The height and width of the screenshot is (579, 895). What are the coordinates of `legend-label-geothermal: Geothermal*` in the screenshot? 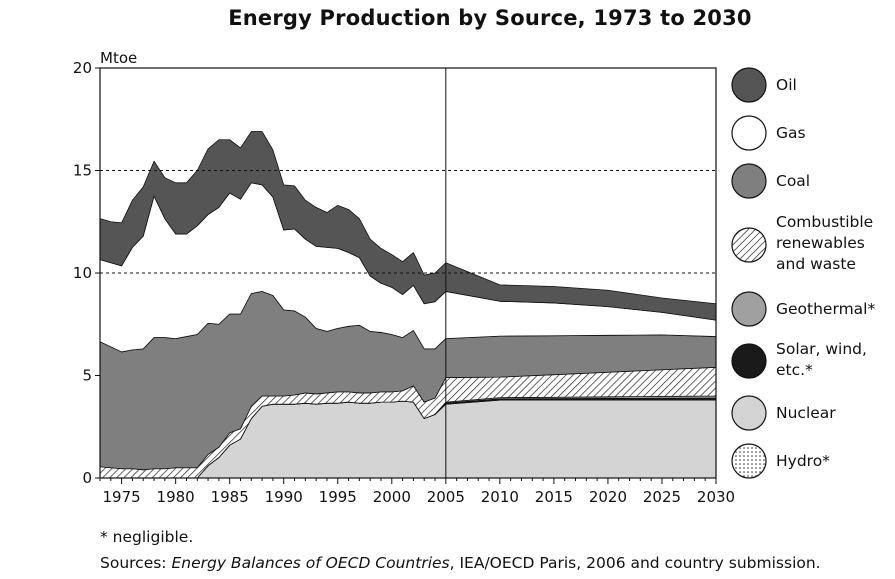 It's located at (826, 309).